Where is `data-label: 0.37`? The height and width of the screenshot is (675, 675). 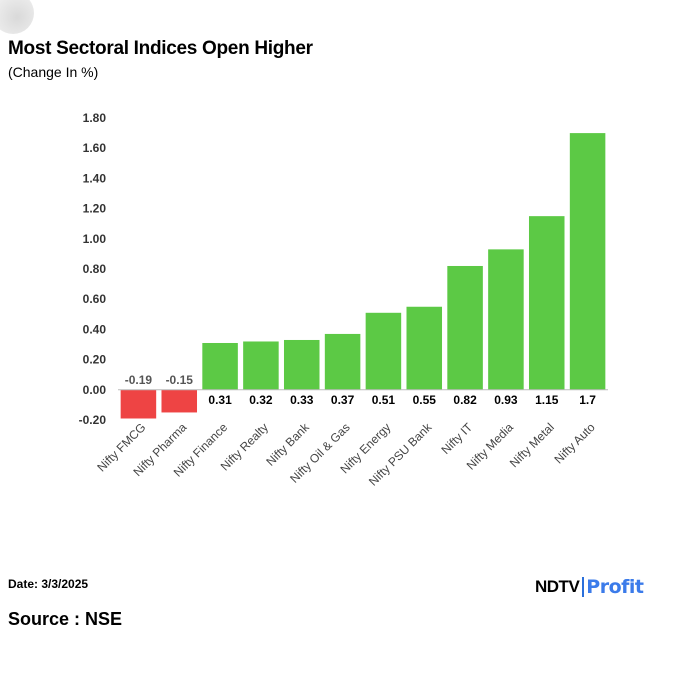 data-label: 0.37 is located at coordinates (343, 400).